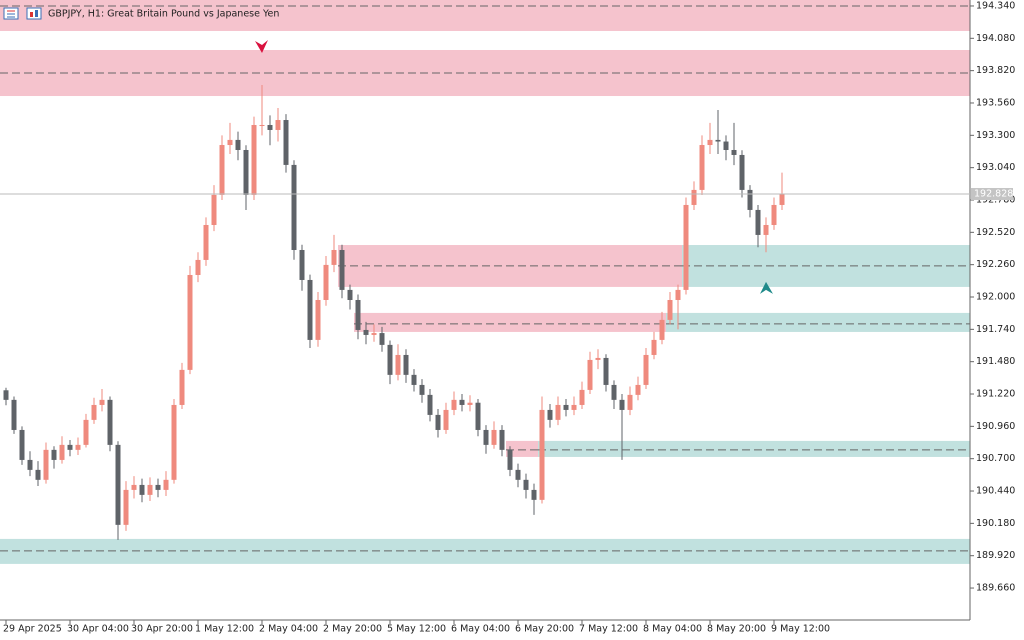 Image resolution: width=1024 pixels, height=640 pixels. What do you see at coordinates (995, 491) in the screenshot?
I see `y-tick-label: 190.440` at bounding box center [995, 491].